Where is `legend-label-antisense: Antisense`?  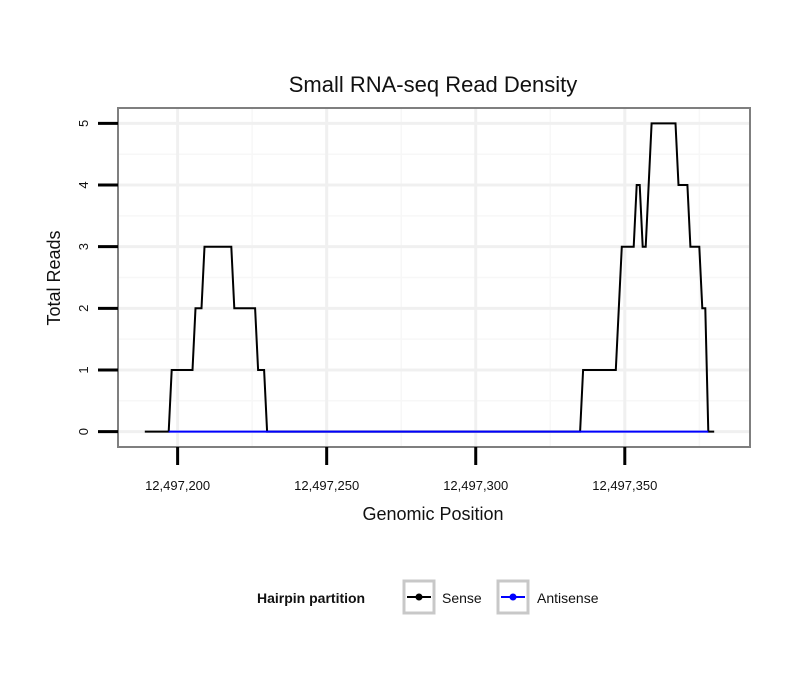
legend-label-antisense: Antisense is located at coordinates (568, 598).